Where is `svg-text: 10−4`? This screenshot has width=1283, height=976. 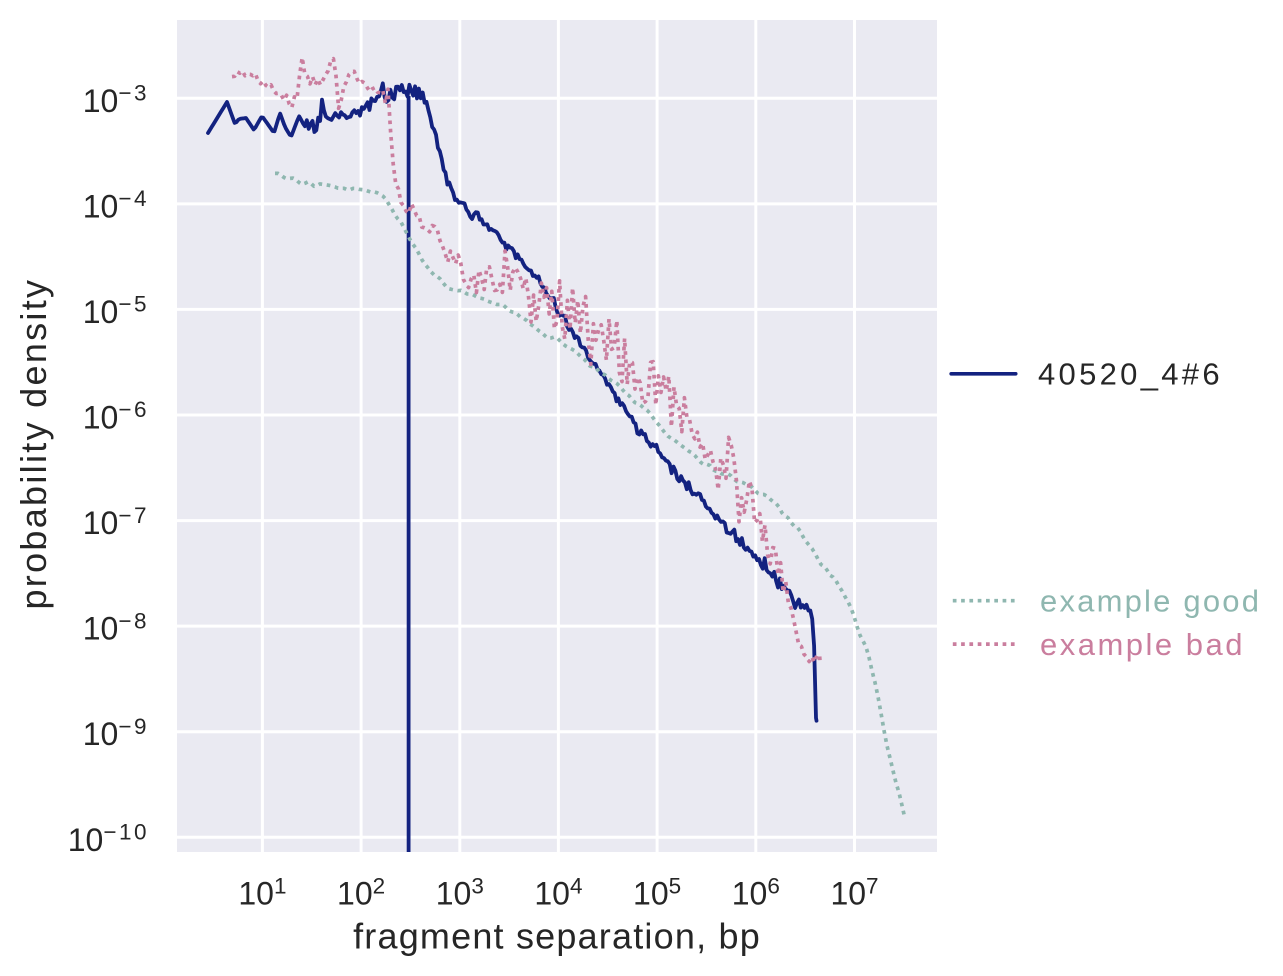
svg-text: 10−4 is located at coordinates (116, 205).